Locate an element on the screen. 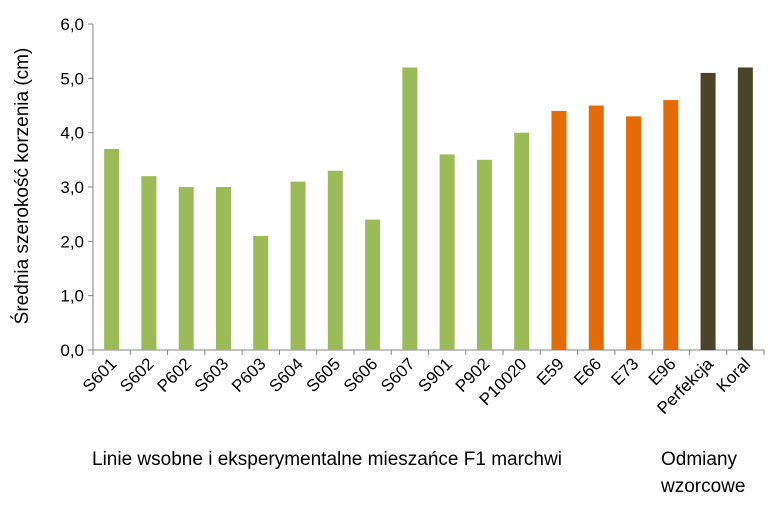  reference-varieties-label-line2: wzorcowe is located at coordinates (703, 486).